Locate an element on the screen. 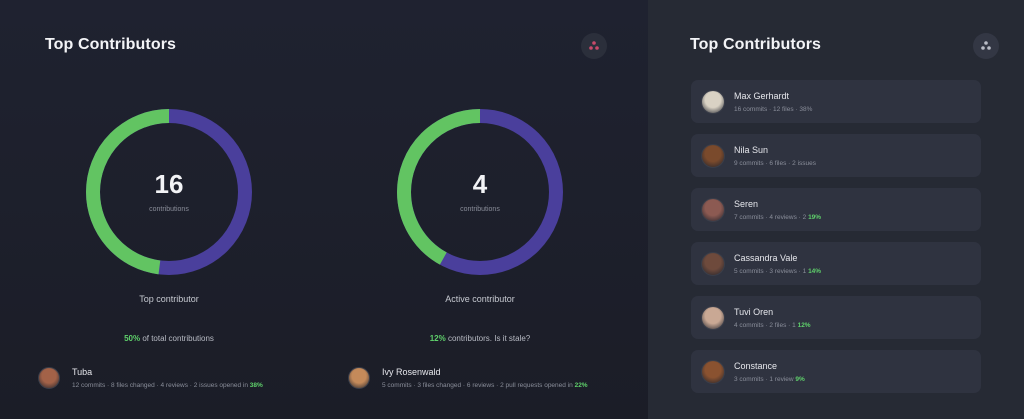  contributor-meta: 7 commits · 4 reviews · 2 19% is located at coordinates (777, 217).